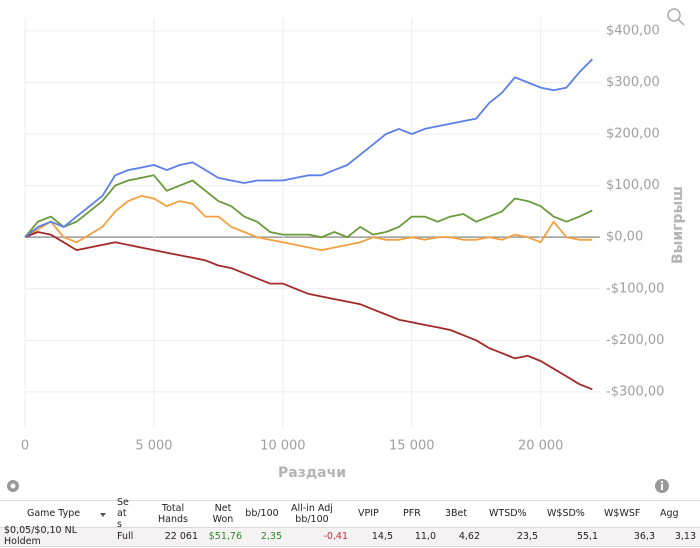  Describe the element at coordinates (283, 446) in the screenshot. I see `x-tick-label: 10 000` at that location.